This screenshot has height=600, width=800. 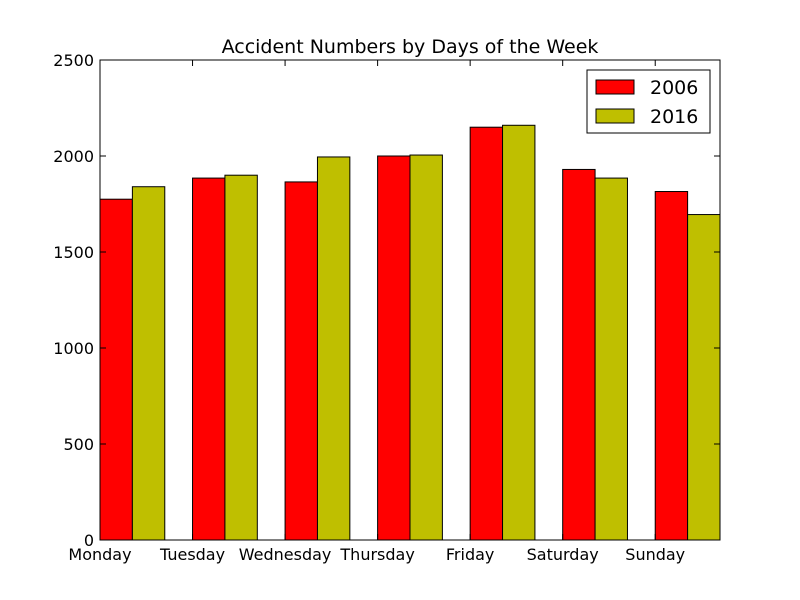 I want to click on y-tick-label: 2500, so click(x=73, y=60).